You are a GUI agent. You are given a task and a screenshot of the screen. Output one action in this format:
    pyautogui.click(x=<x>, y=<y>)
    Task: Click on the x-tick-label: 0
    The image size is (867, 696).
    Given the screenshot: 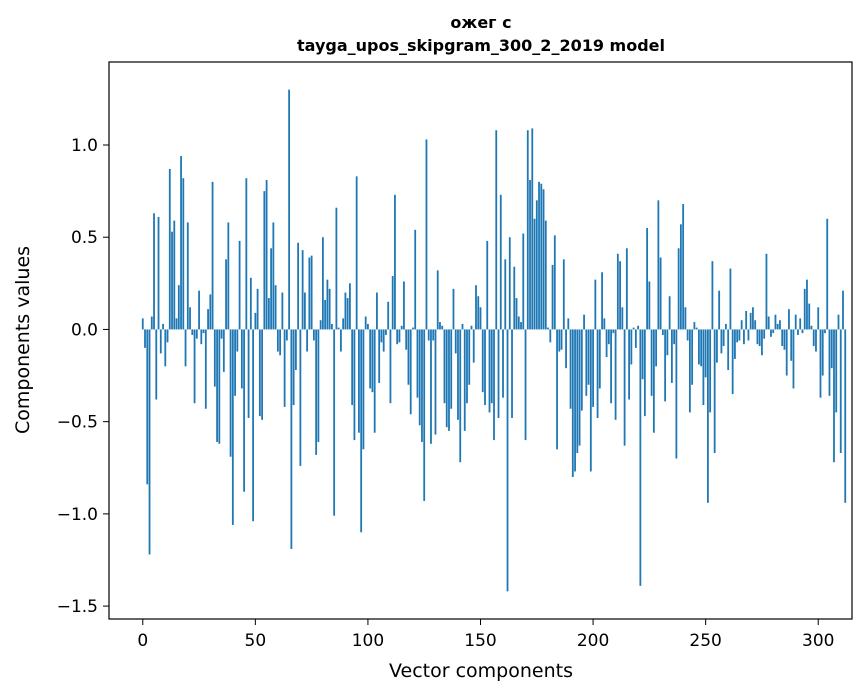 What is the action you would take?
    pyautogui.click(x=142, y=641)
    